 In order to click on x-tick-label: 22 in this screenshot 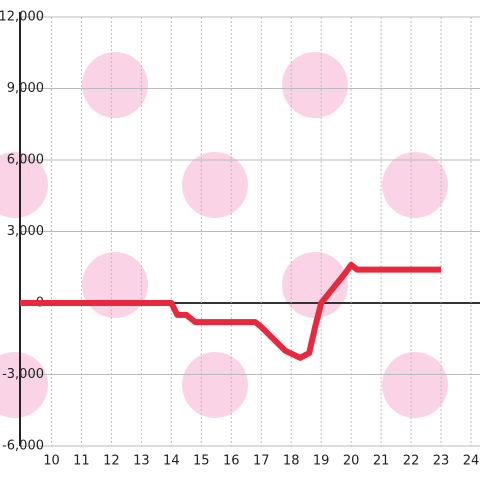, I will do `click(411, 461)`.